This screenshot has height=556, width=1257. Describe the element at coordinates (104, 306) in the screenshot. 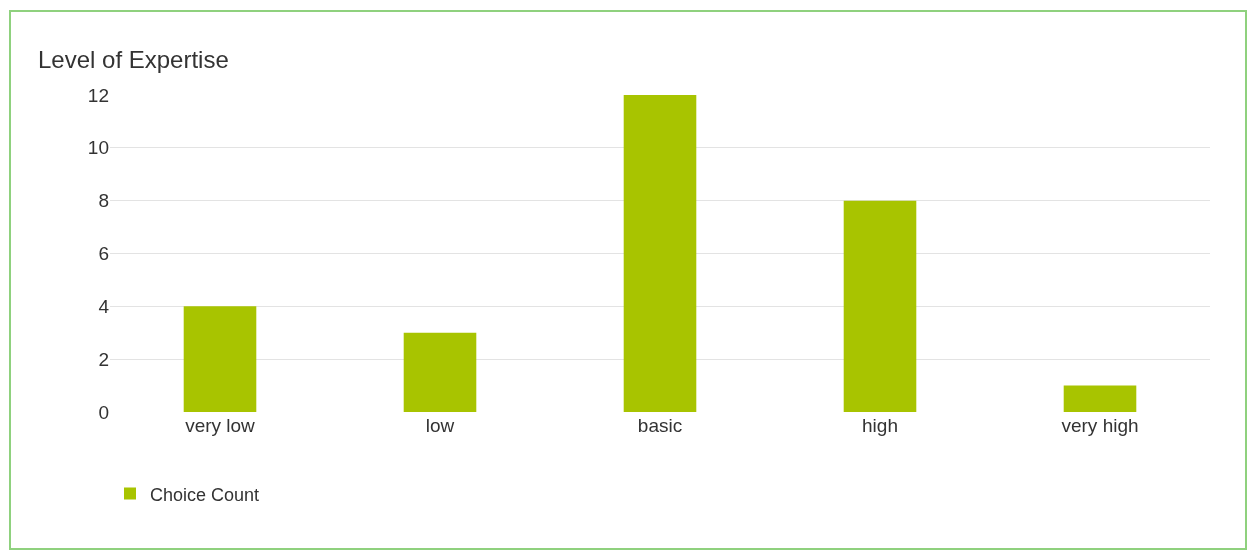

I see `y-tick-label: 4` at that location.